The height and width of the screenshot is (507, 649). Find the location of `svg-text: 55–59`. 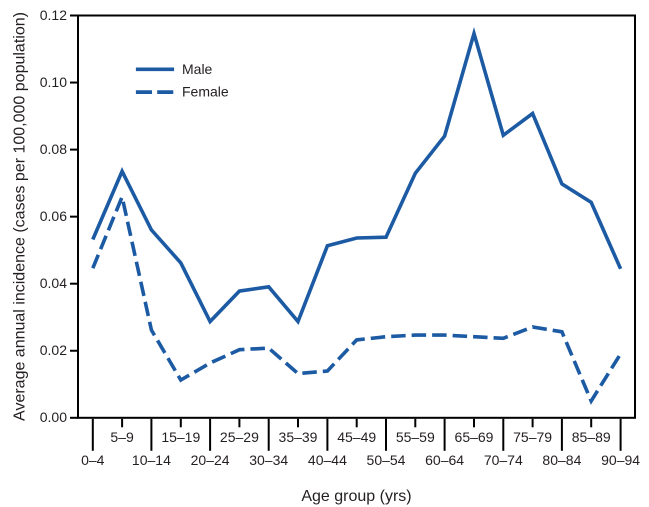

svg-text: 55–59 is located at coordinates (415, 437).